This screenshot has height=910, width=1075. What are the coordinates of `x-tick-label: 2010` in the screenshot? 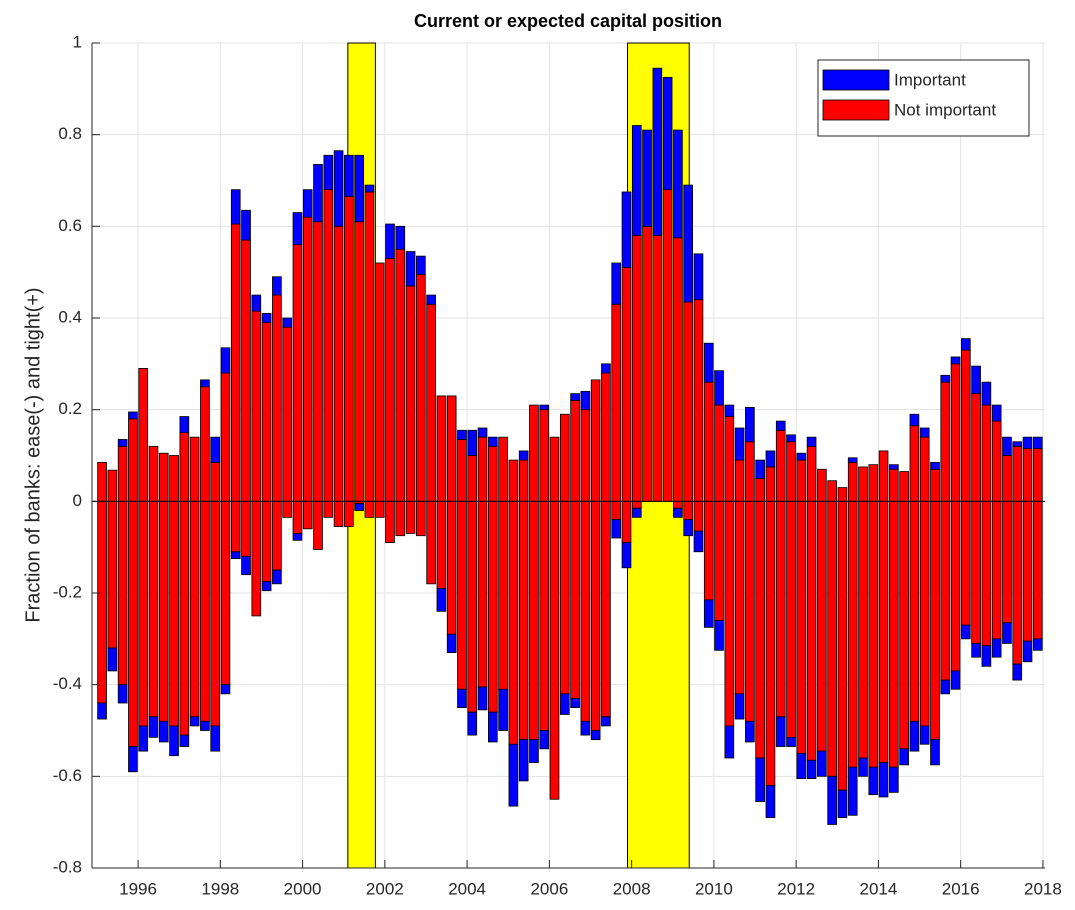 It's located at (714, 888).